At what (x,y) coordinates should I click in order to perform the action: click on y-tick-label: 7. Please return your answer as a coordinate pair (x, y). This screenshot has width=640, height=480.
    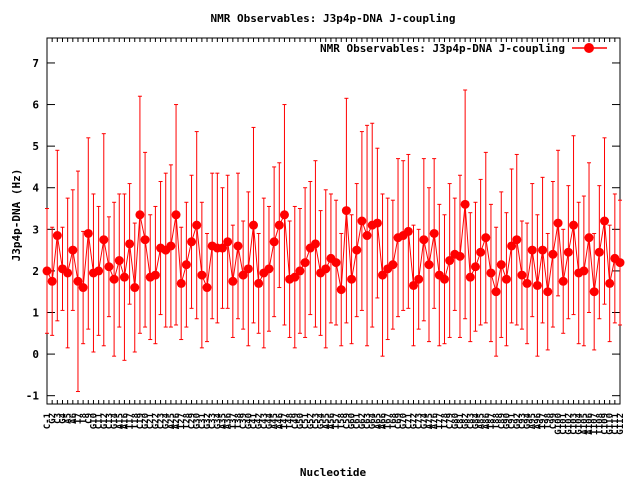
    Looking at the image, I should click on (35, 63).